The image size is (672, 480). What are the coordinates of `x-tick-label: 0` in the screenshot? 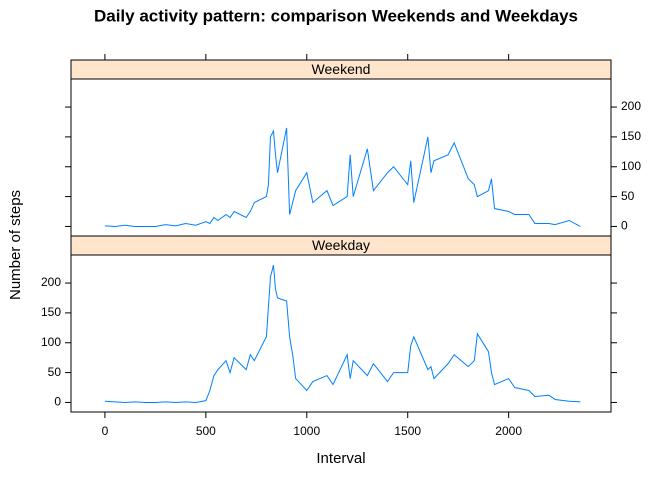 It's located at (105, 431).